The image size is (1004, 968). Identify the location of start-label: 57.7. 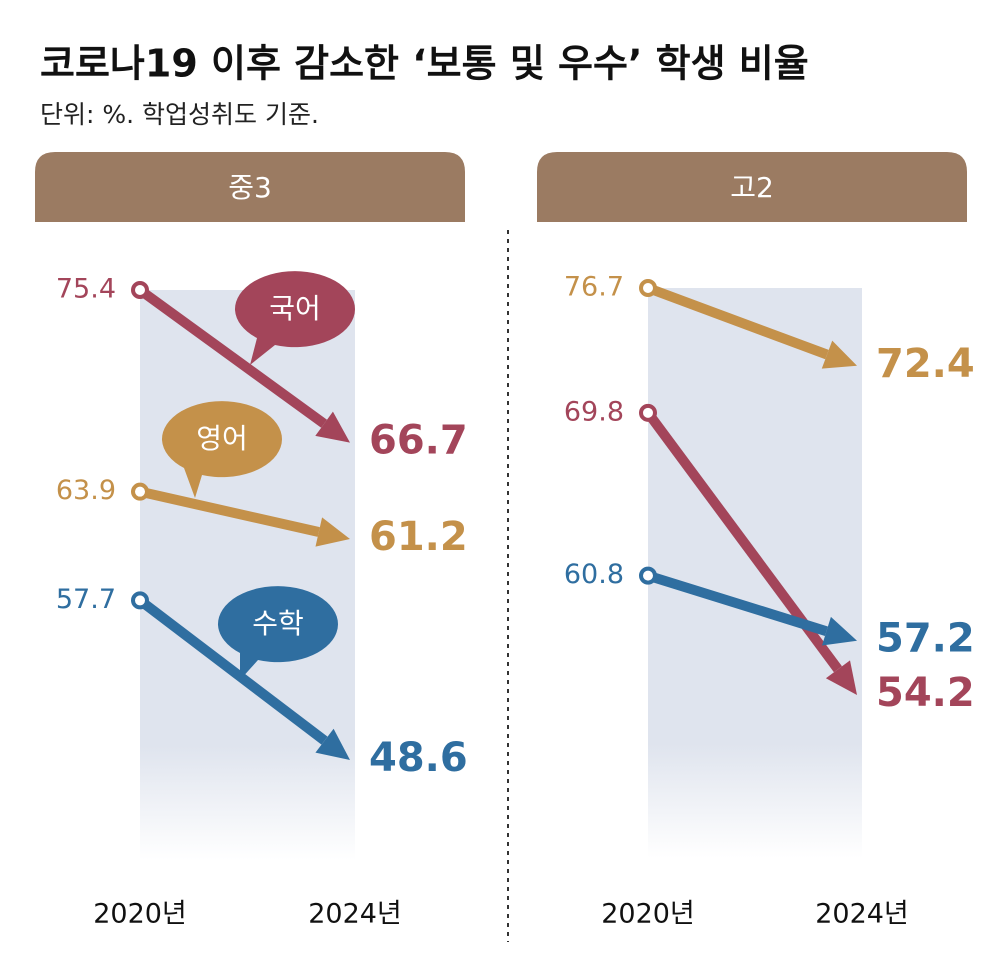
(86, 599).